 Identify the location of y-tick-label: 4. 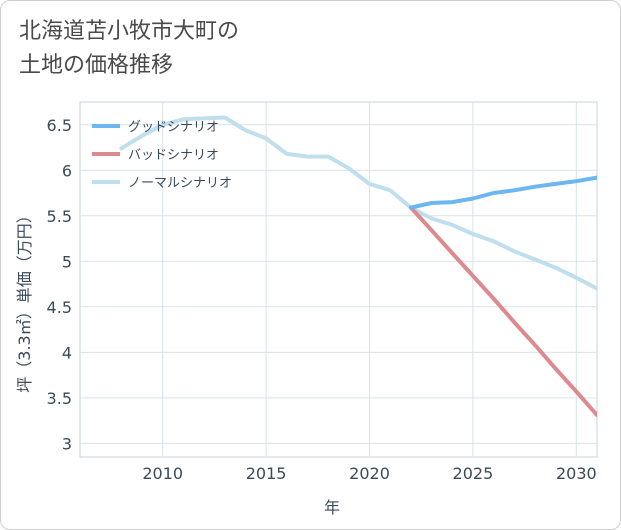
(67, 352).